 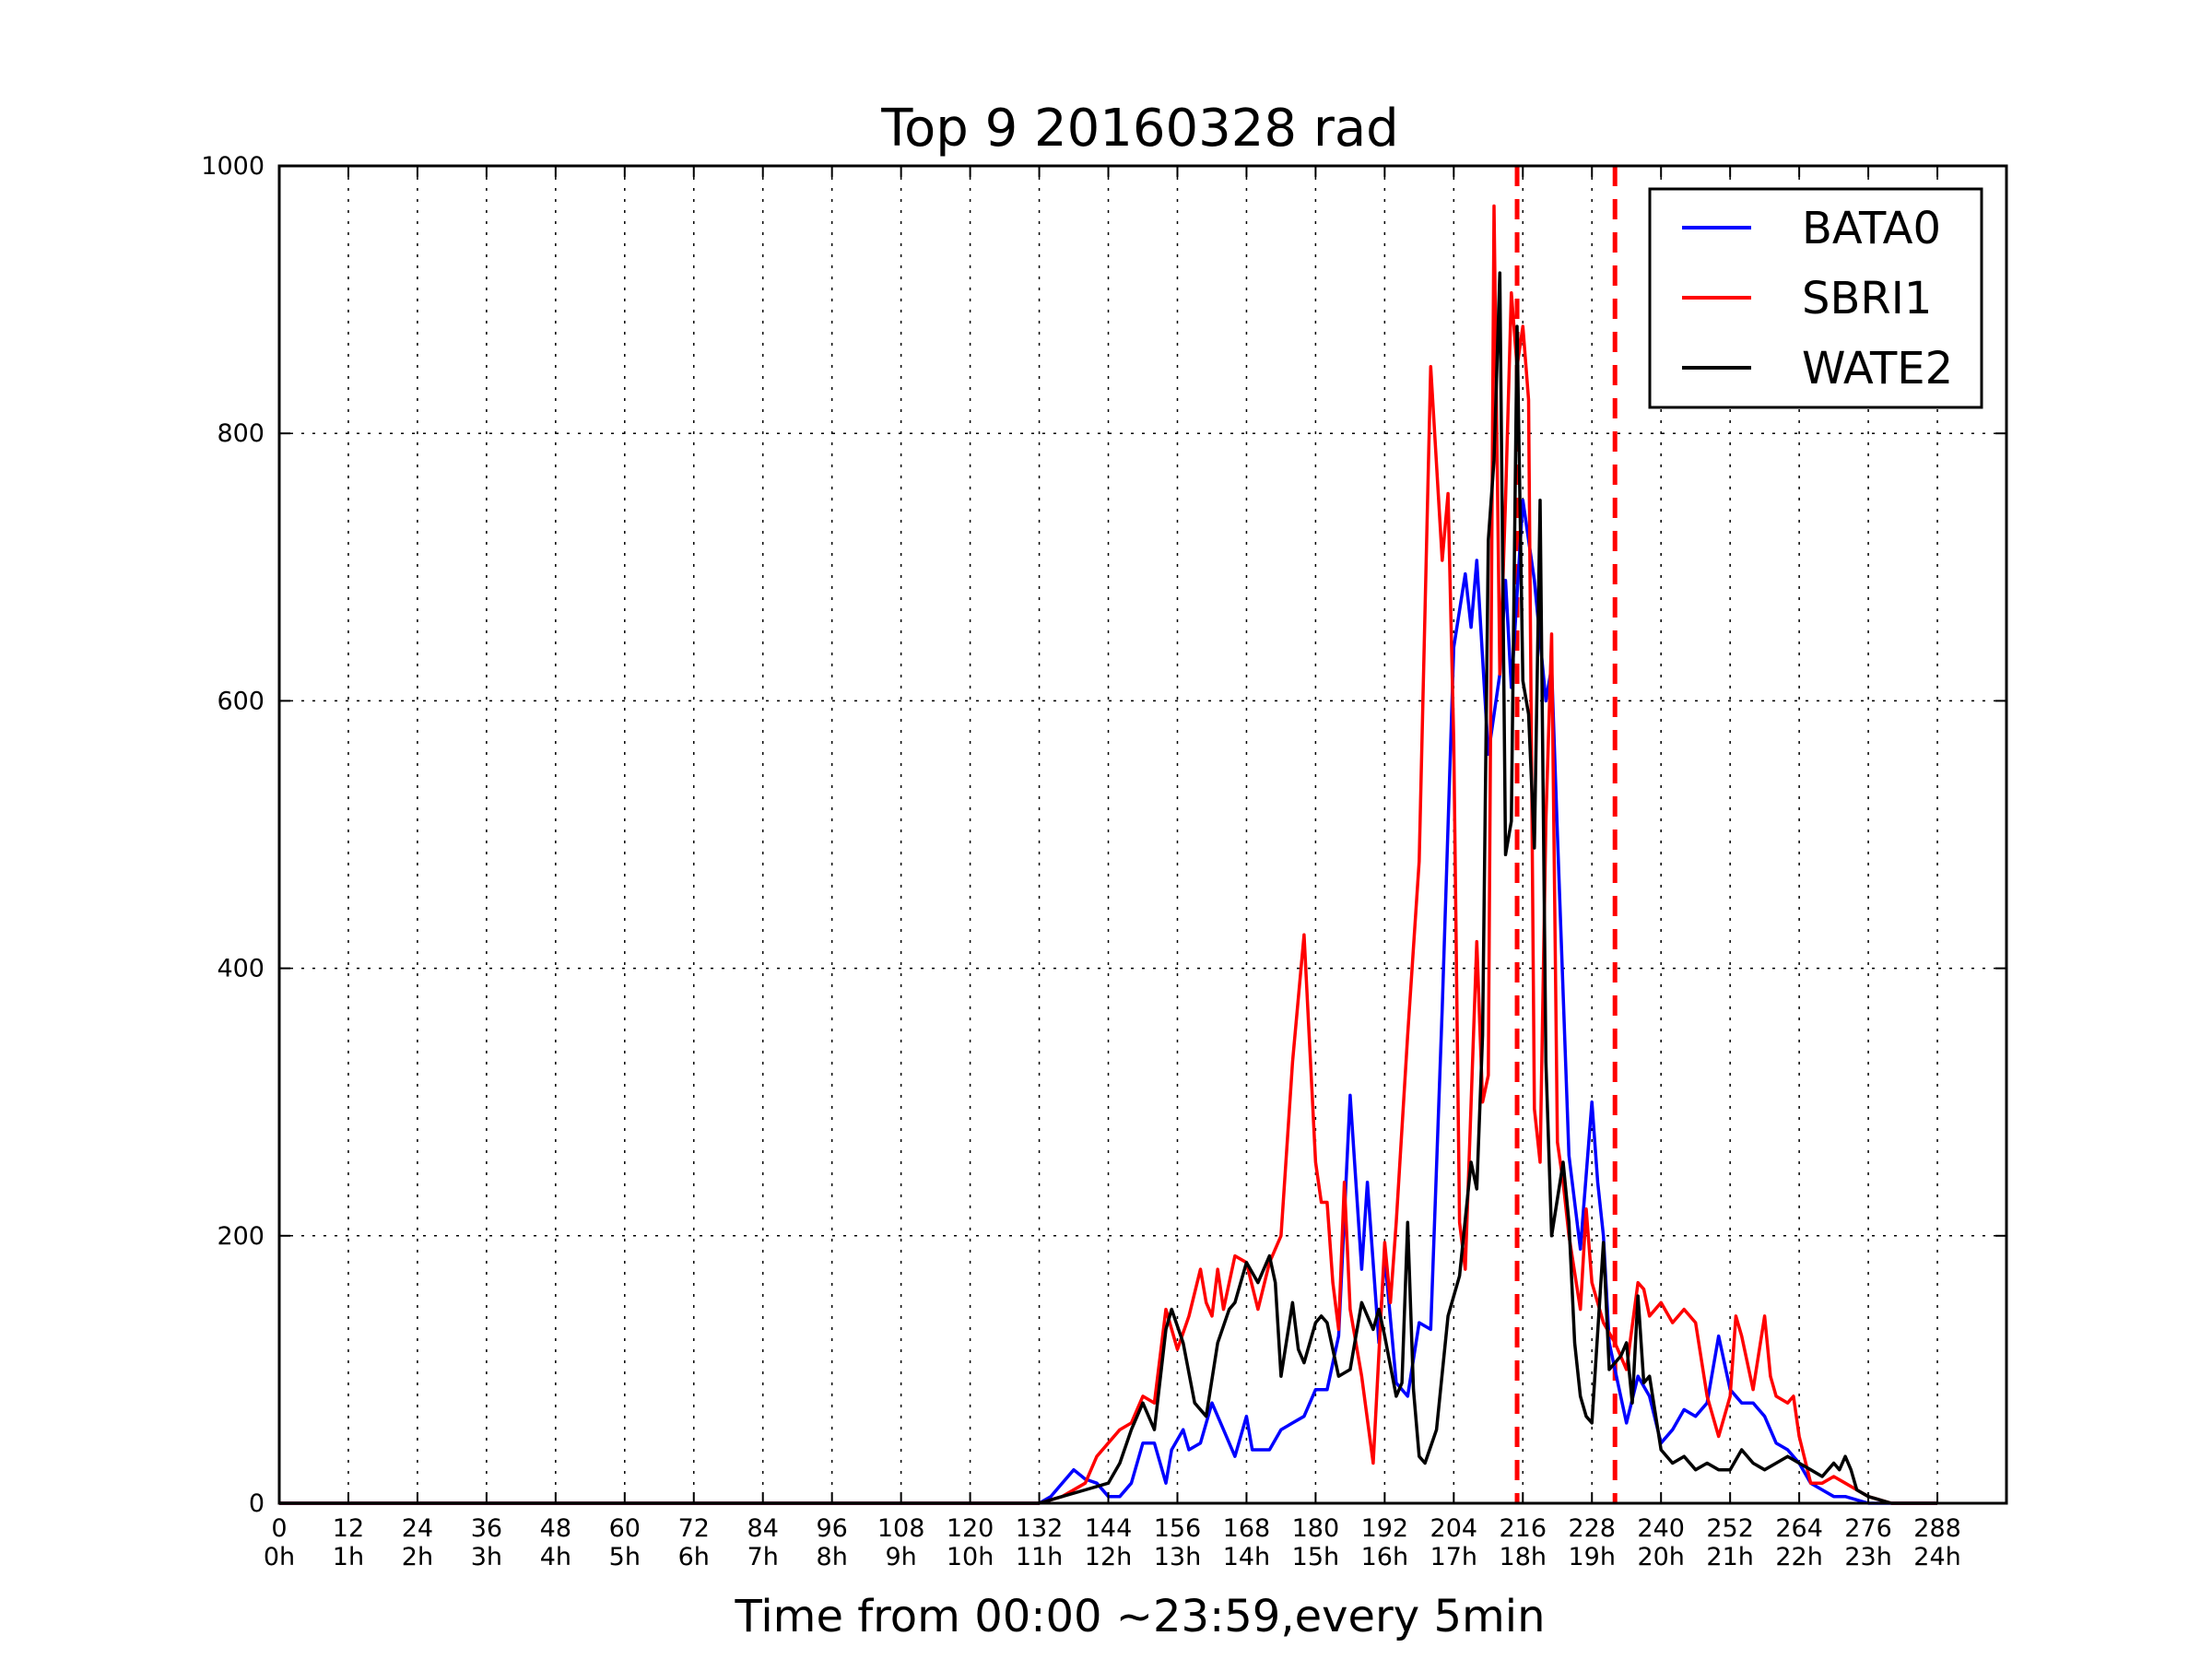 What do you see at coordinates (625, 1542) in the screenshot?
I see `x-tick-label: 60 5h` at bounding box center [625, 1542].